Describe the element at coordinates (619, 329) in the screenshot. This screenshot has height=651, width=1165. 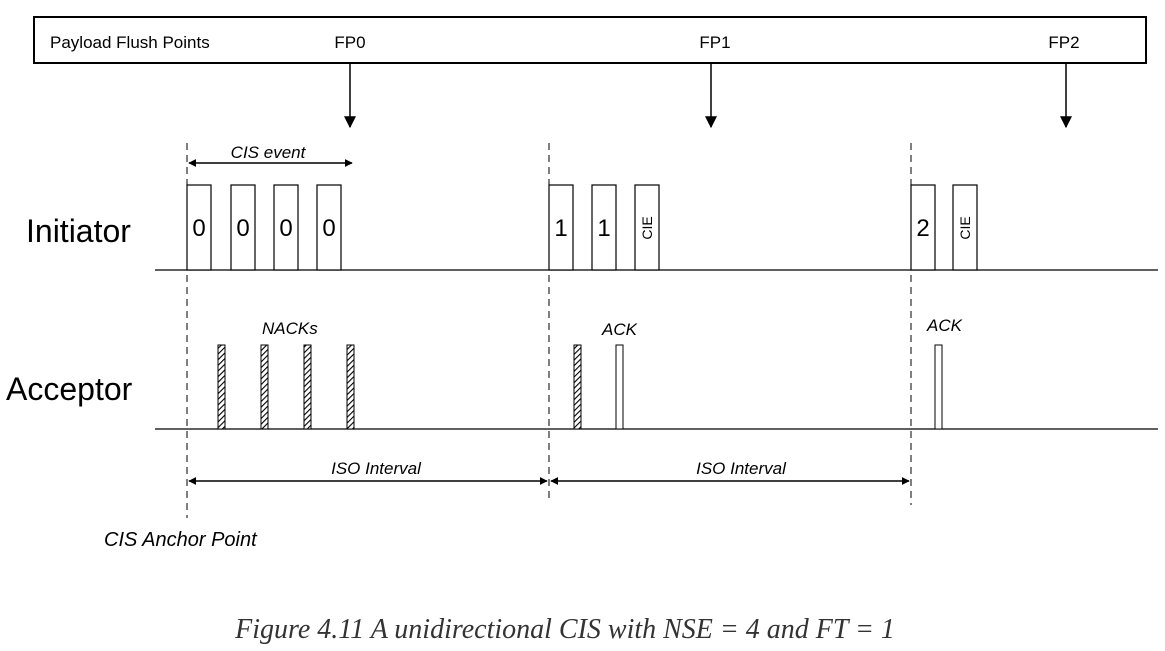
I see `ack-label-1: ACK` at that location.